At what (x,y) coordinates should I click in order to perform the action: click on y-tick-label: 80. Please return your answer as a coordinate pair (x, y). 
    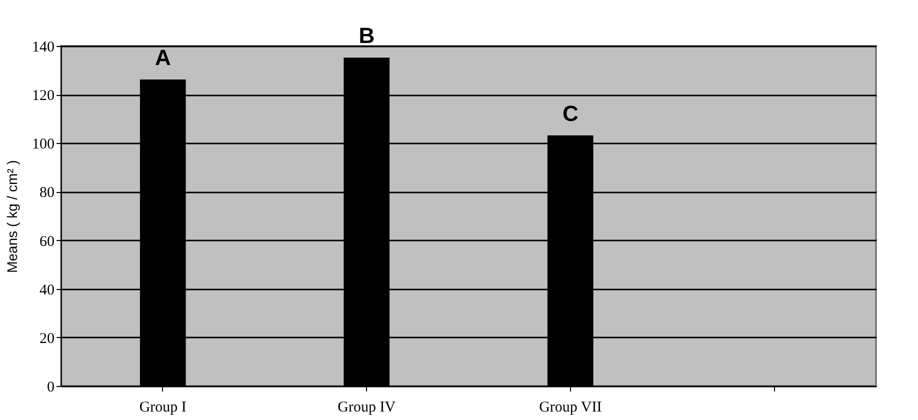
    Looking at the image, I should click on (47, 193).